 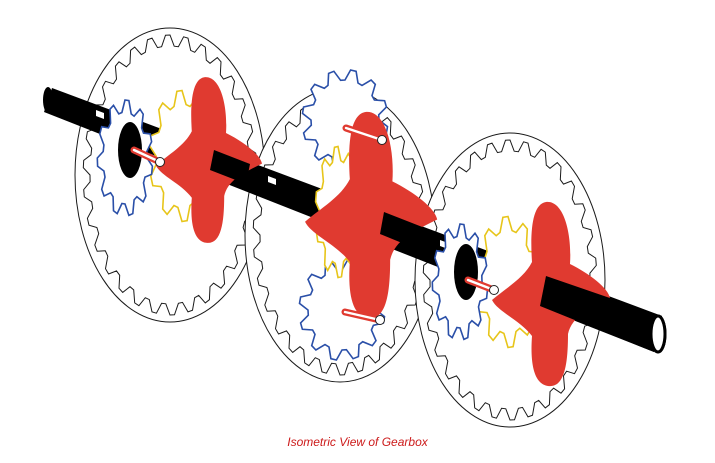 What do you see at coordinates (658, 334) in the screenshot?
I see `shaft-end-right` at bounding box center [658, 334].